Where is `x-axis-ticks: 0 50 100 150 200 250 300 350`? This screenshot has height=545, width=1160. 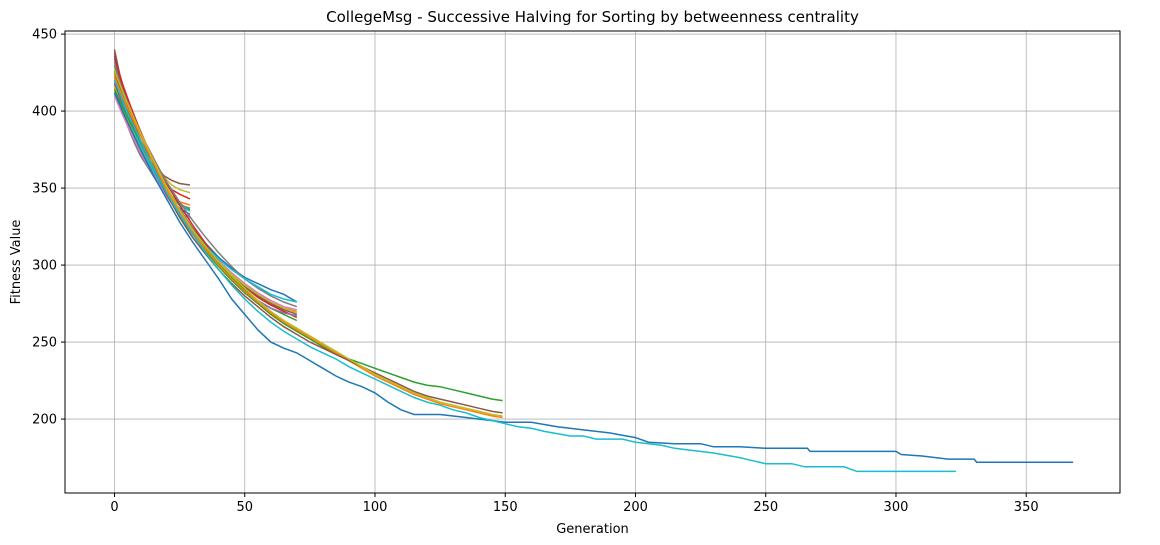 x-axis-ticks: 0 50 100 150 200 250 300 350 is located at coordinates (574, 504).